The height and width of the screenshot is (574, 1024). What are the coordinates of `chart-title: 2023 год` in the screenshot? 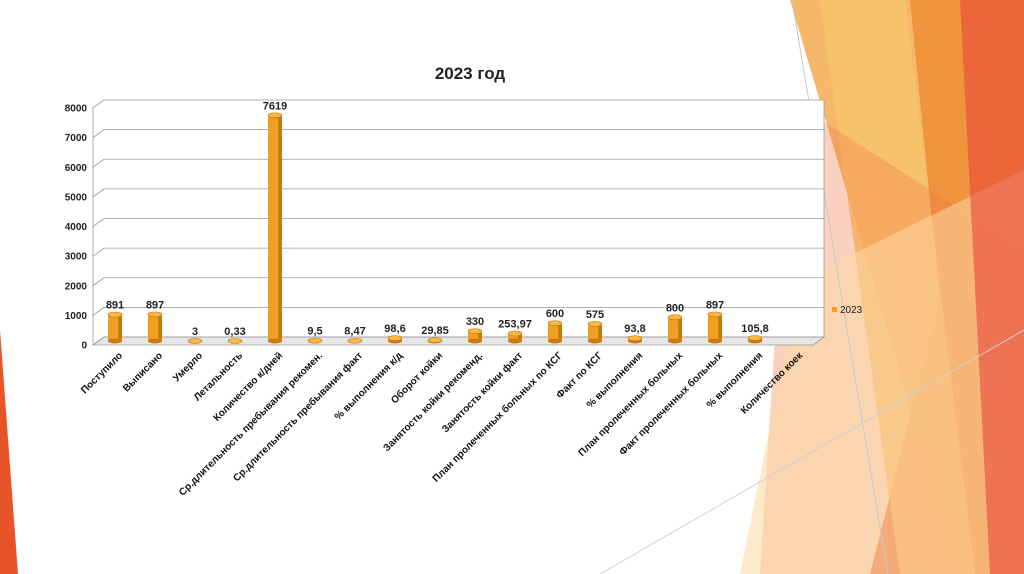 It's located at (470, 73).